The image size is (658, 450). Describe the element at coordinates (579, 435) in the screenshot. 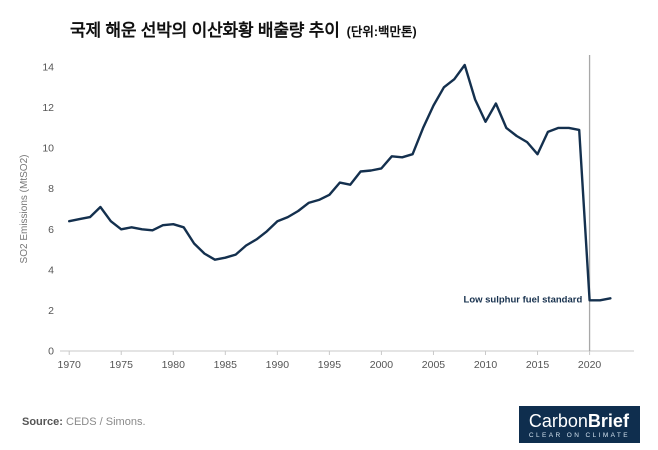

I see `carbonbrief-tagline: CLEAR ON CLIMATE` at that location.